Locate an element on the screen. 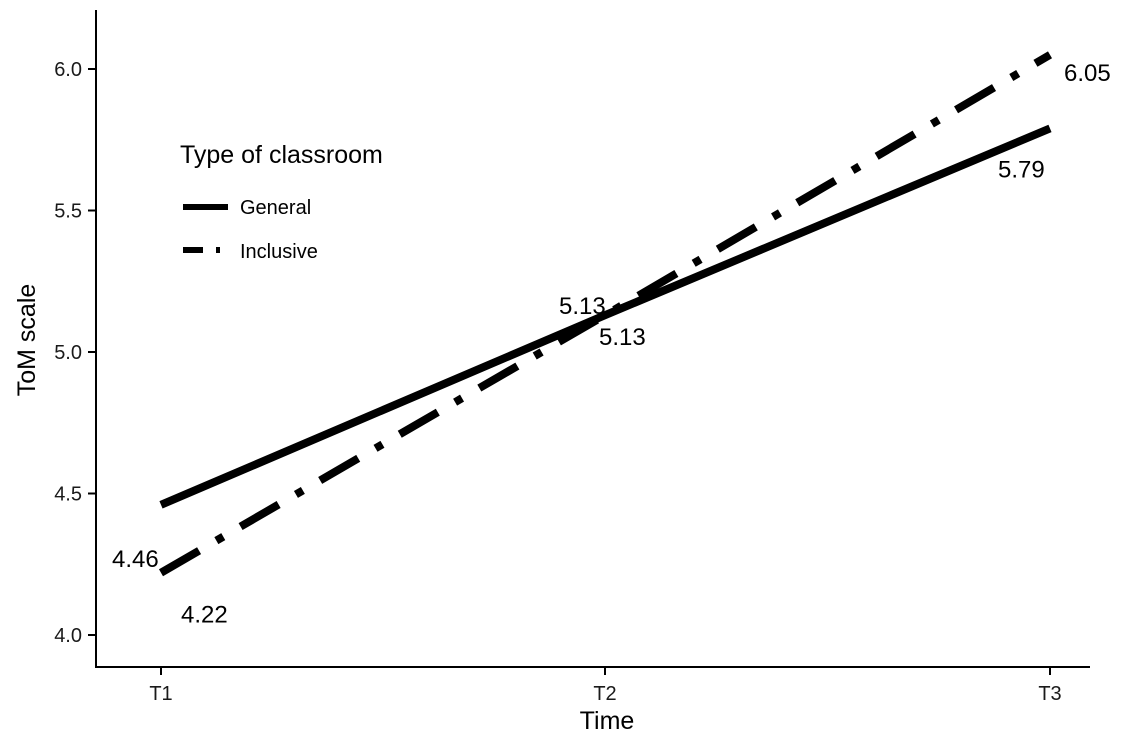  x-axis-title: Time is located at coordinates (607, 720).